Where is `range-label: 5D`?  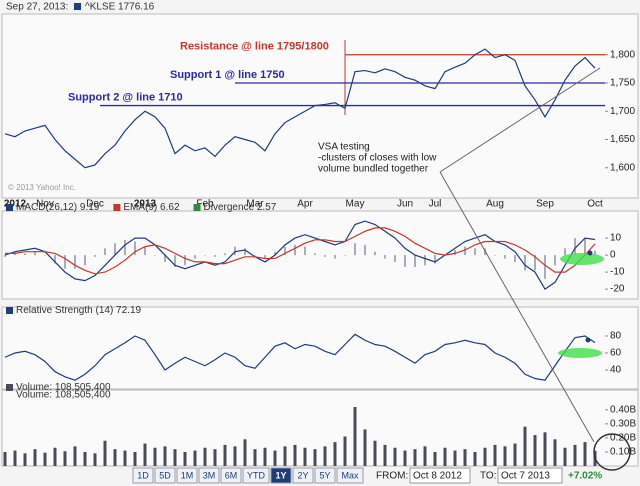
range-label: 5D is located at coordinates (165, 475).